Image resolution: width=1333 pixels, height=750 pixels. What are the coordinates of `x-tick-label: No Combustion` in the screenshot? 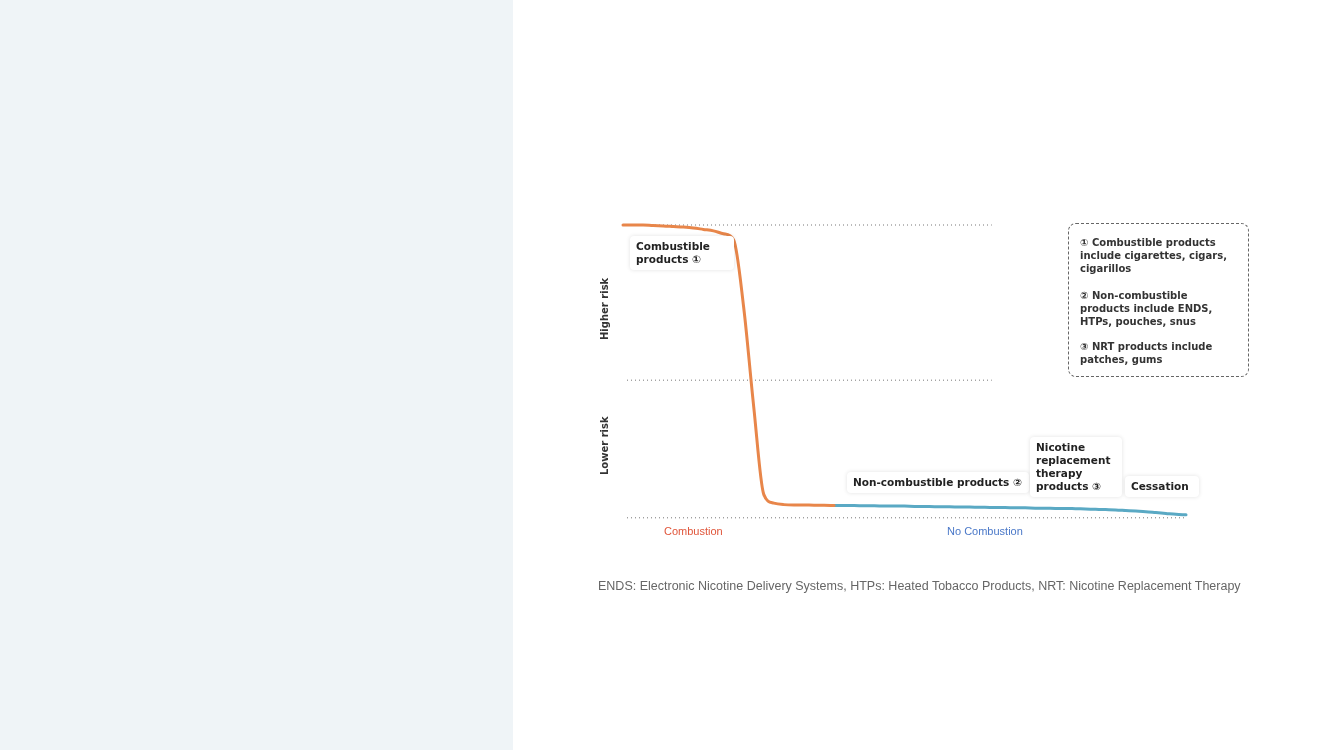 It's located at (985, 531).